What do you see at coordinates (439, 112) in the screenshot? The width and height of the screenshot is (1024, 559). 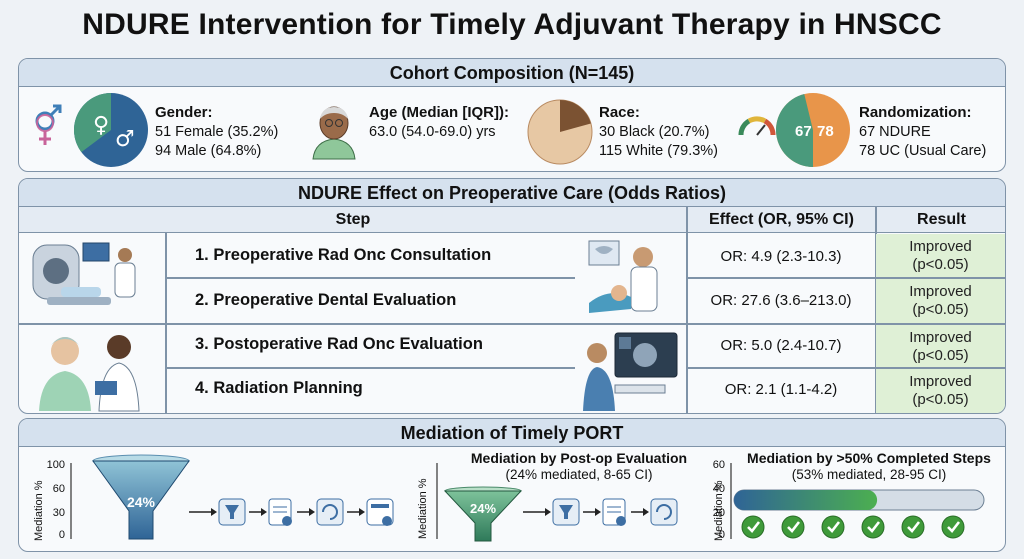 I see `age-label: Age (Median [IQR]):` at bounding box center [439, 112].